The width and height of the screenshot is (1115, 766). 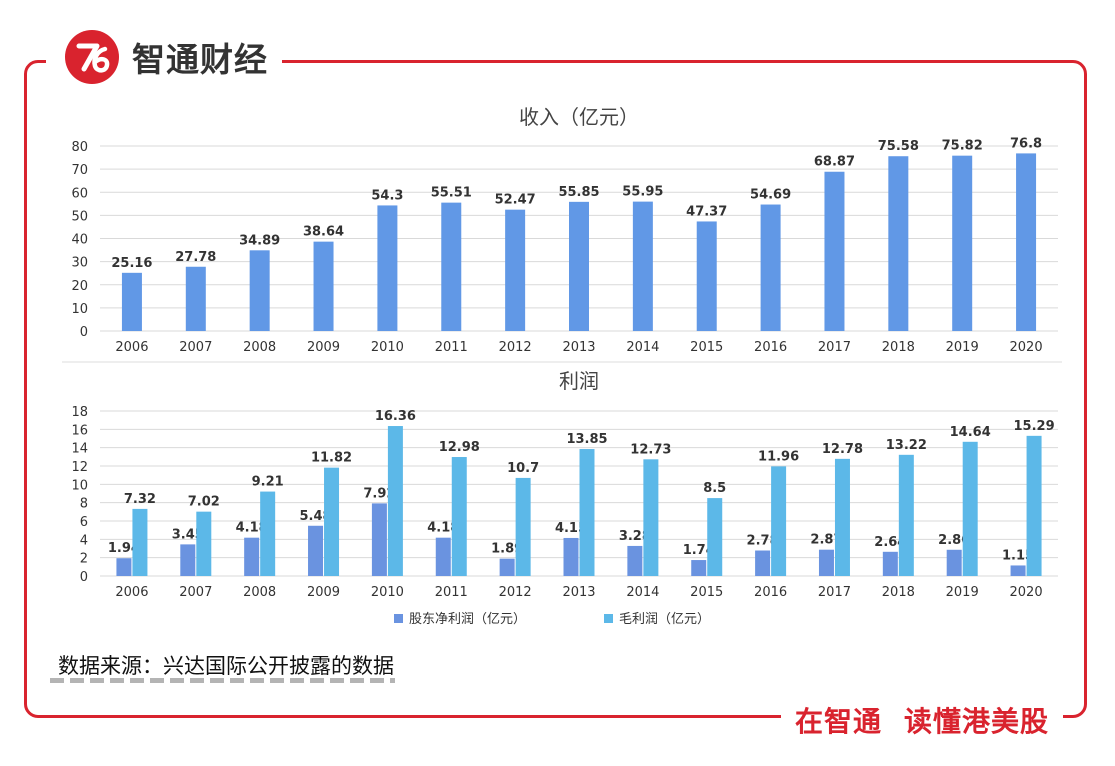 I want to click on profit-chart-y-tick-label: 0, so click(x=84, y=577).